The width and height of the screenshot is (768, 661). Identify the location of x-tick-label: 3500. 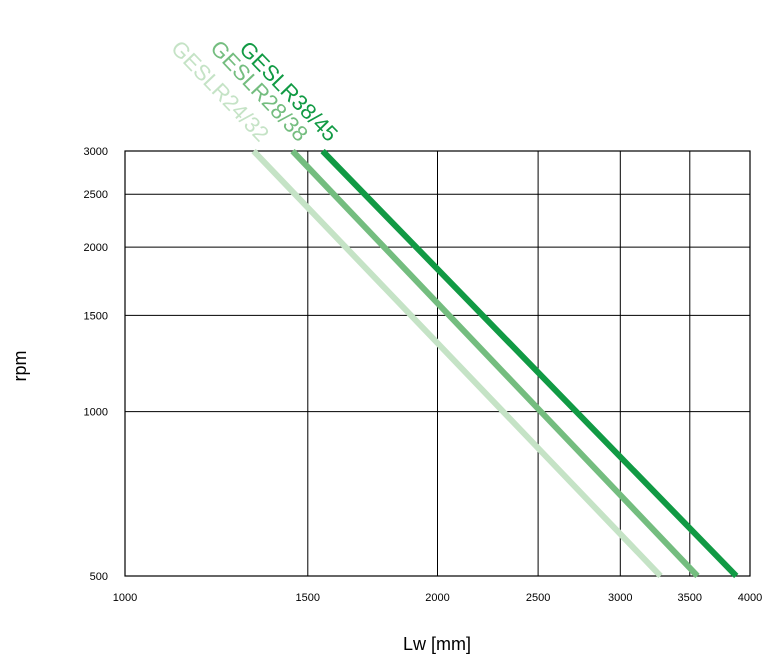
(690, 598).